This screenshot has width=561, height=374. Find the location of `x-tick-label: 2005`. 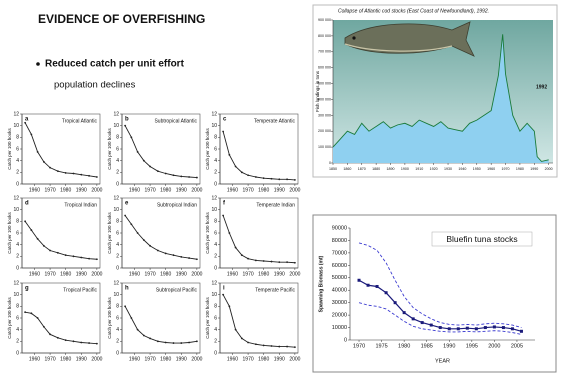

x-tick-label: 2005 is located at coordinates (517, 346).